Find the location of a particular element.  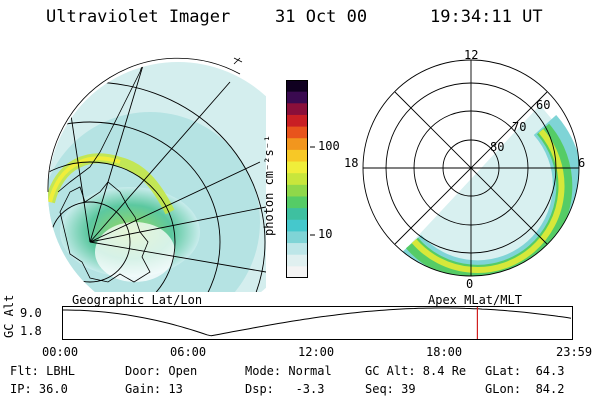

altitude-ylabel: GC Alt is located at coordinates (9, 316).